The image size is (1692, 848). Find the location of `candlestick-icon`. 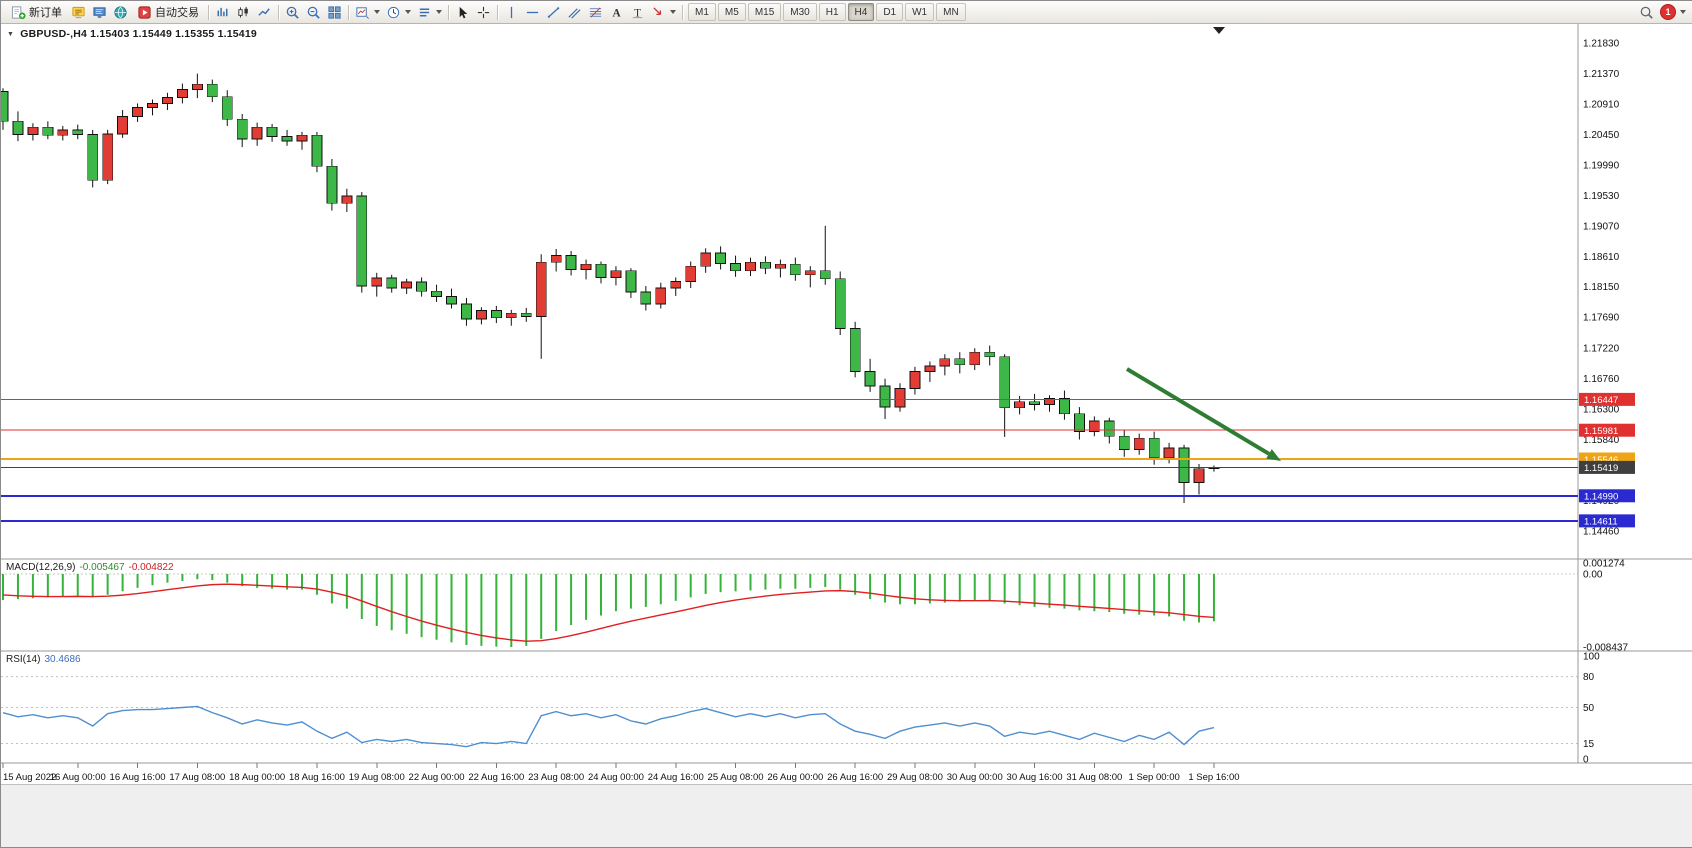

candlestick-icon is located at coordinates (243, 12).